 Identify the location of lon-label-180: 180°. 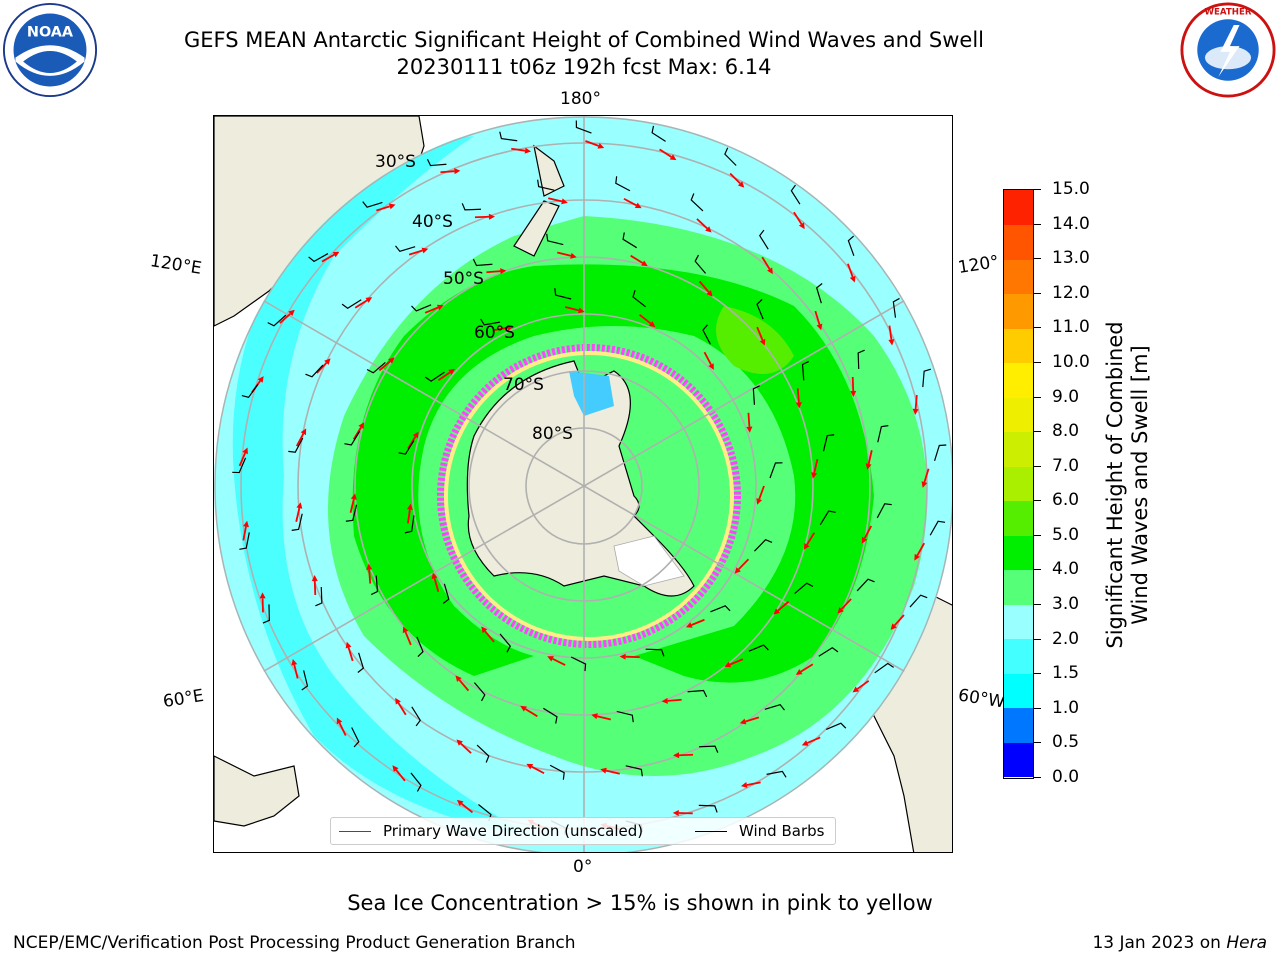
(580, 99).